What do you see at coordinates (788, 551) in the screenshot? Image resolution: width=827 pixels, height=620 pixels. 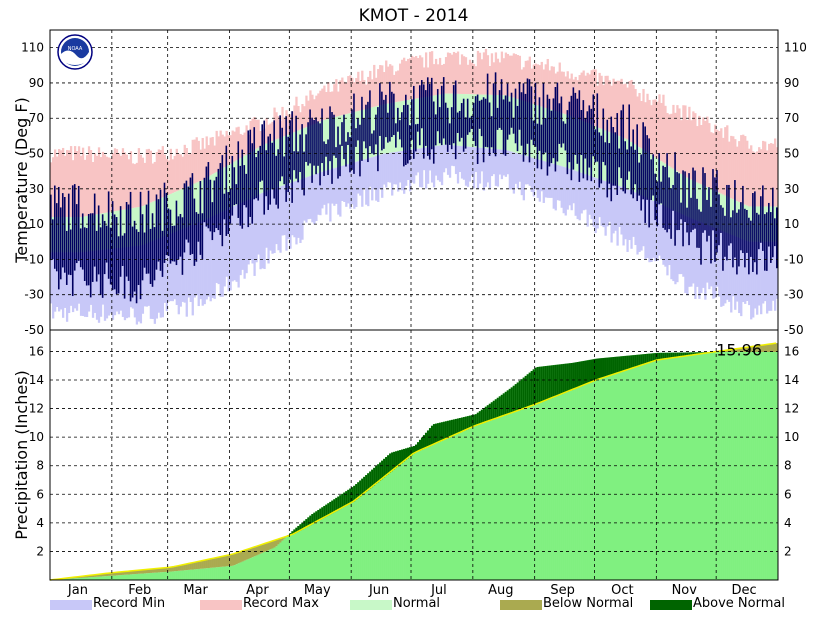 I see `precip-tick-right: 2` at bounding box center [788, 551].